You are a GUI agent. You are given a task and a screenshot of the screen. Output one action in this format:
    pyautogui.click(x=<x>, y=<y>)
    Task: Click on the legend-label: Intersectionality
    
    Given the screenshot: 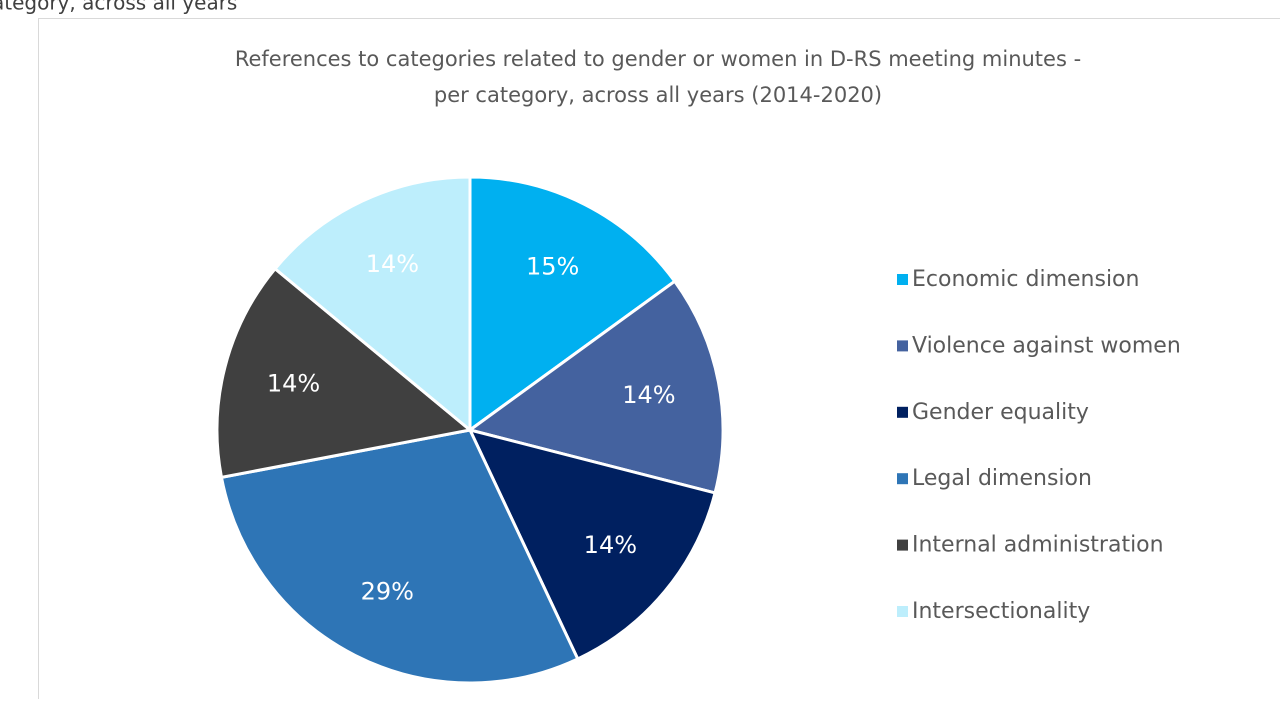 What is the action you would take?
    pyautogui.click(x=1001, y=611)
    